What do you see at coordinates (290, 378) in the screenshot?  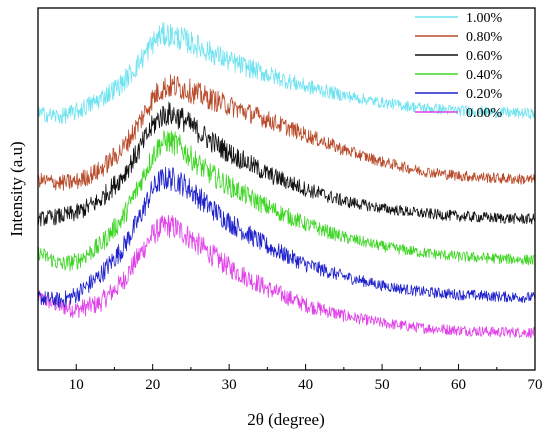 I see `x-axis: 10 20 30 40 50 60 70` at bounding box center [290, 378].